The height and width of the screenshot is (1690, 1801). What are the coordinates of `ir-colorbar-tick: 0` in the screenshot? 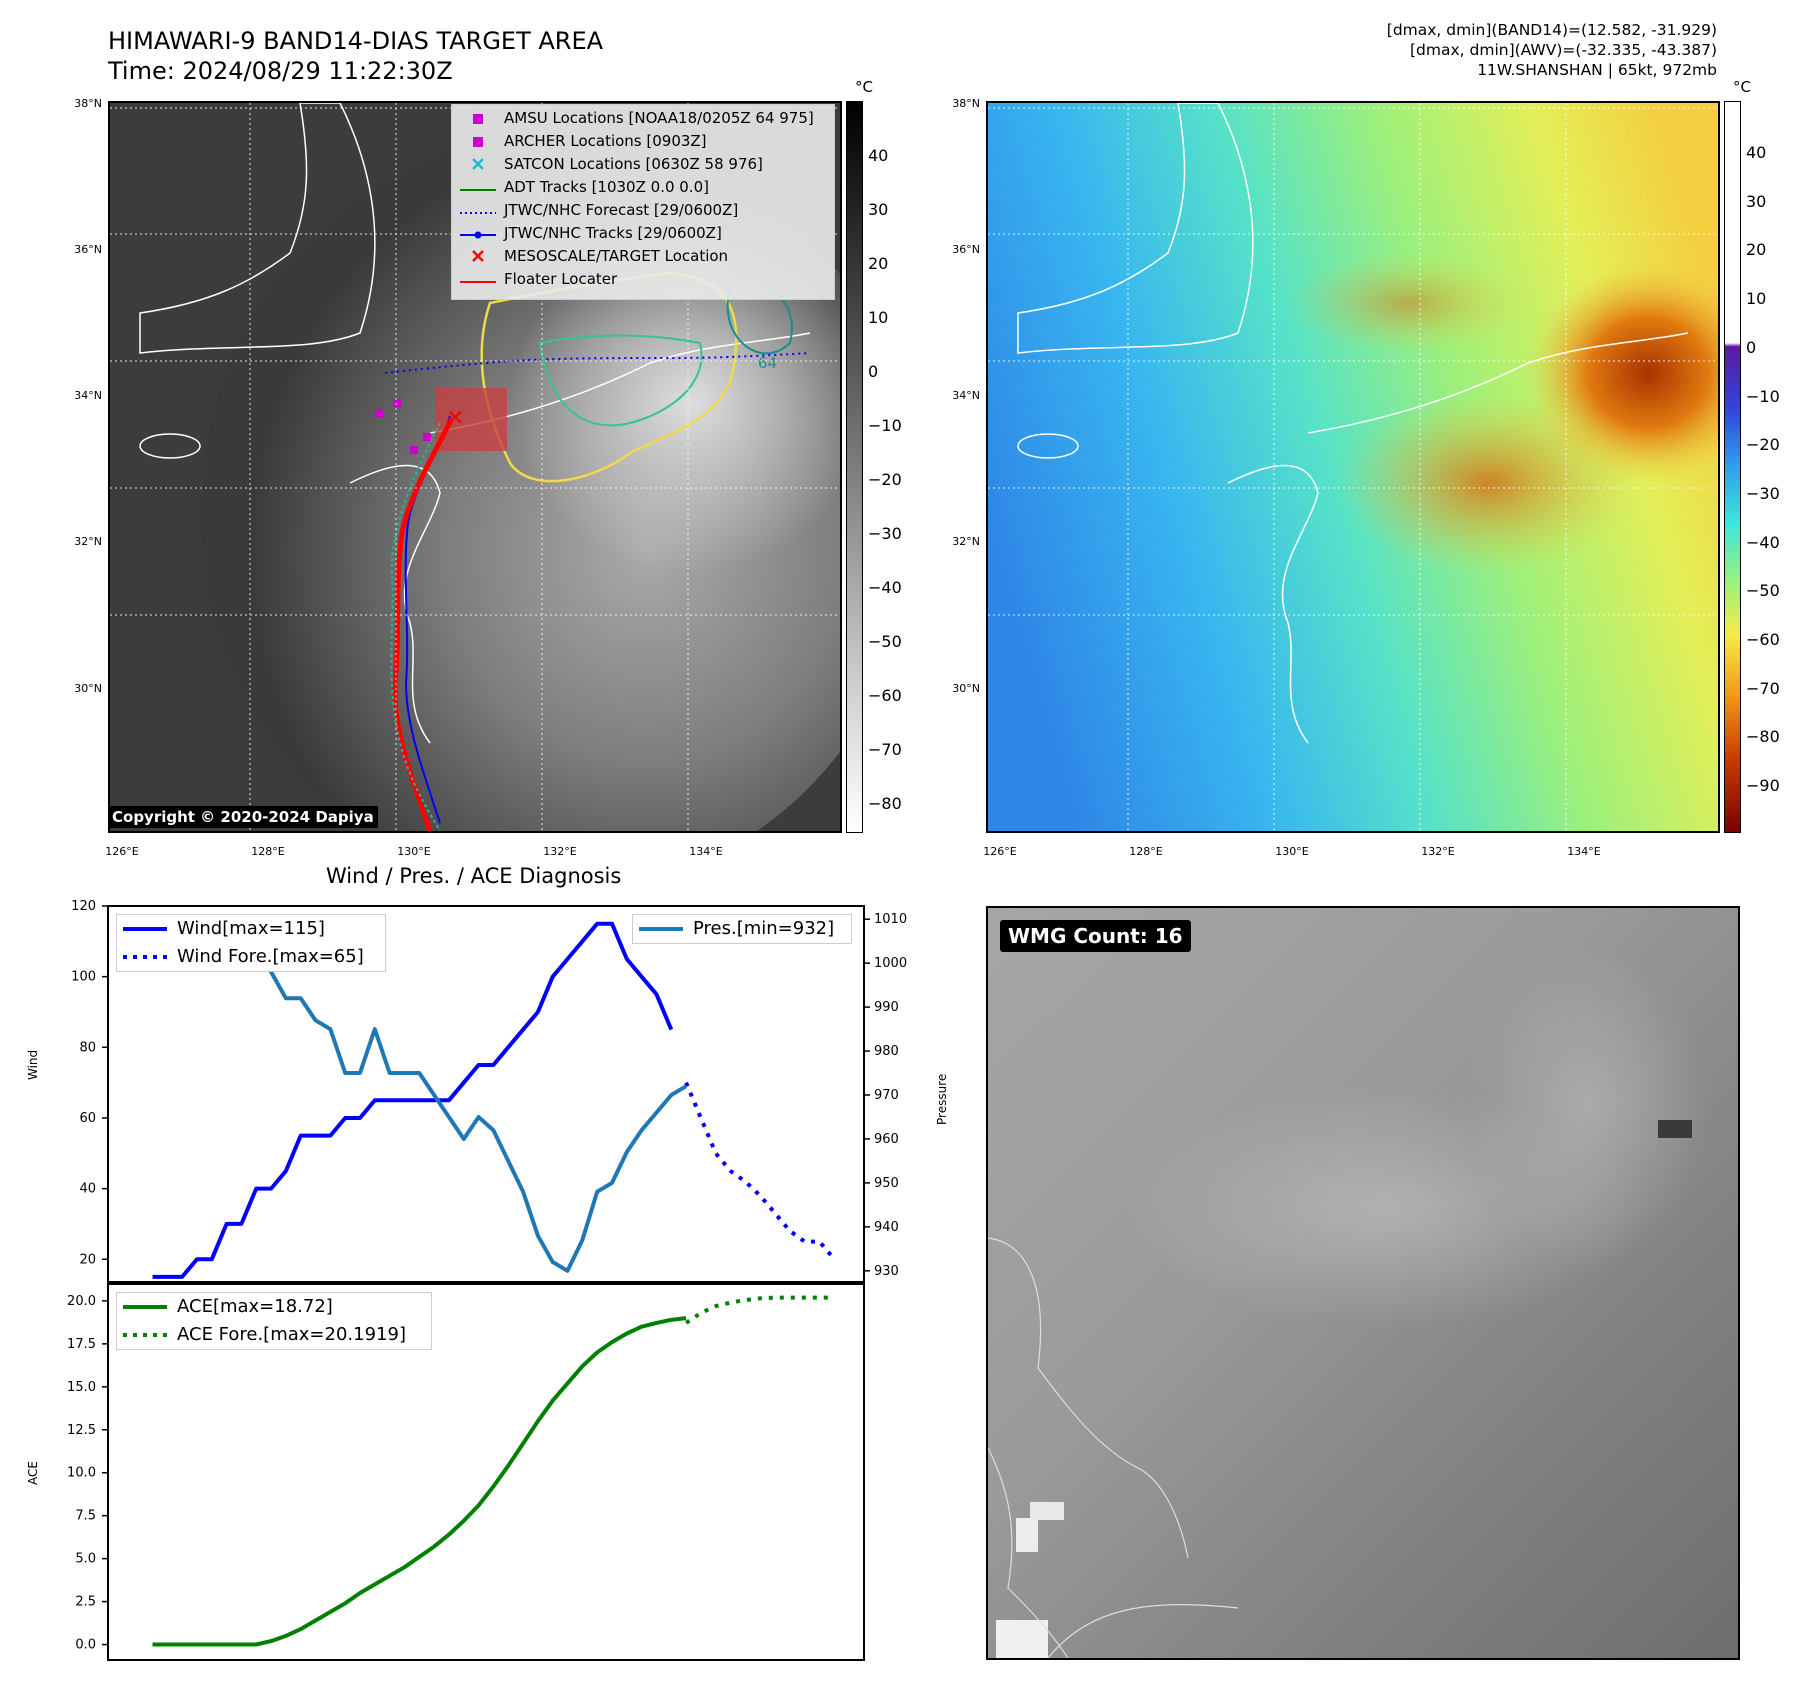 It's located at (873, 371).